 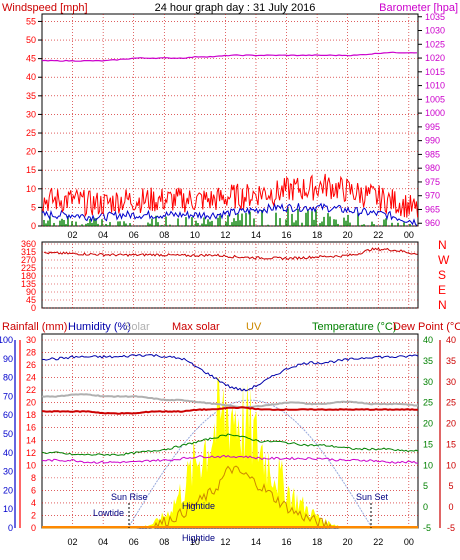 I want to click on legend-uv: UV, so click(x=254, y=327).